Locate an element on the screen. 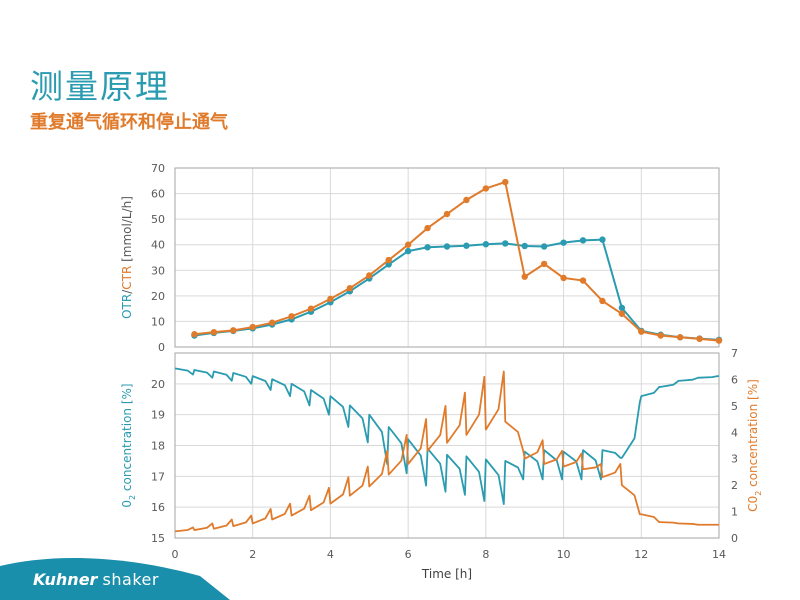 This screenshot has width=800, height=600. slide-subtitle: 重复通气循环和停止通气 is located at coordinates (129, 122).